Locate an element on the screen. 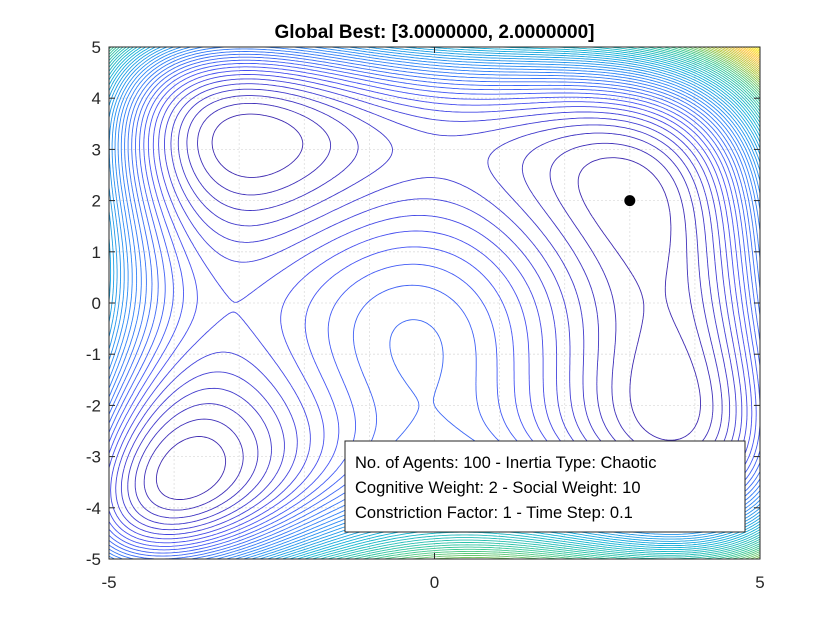 The width and height of the screenshot is (840, 630). info-line-weights: Cognitive Weight: 2 - Social Weight: 10 is located at coordinates (498, 488).